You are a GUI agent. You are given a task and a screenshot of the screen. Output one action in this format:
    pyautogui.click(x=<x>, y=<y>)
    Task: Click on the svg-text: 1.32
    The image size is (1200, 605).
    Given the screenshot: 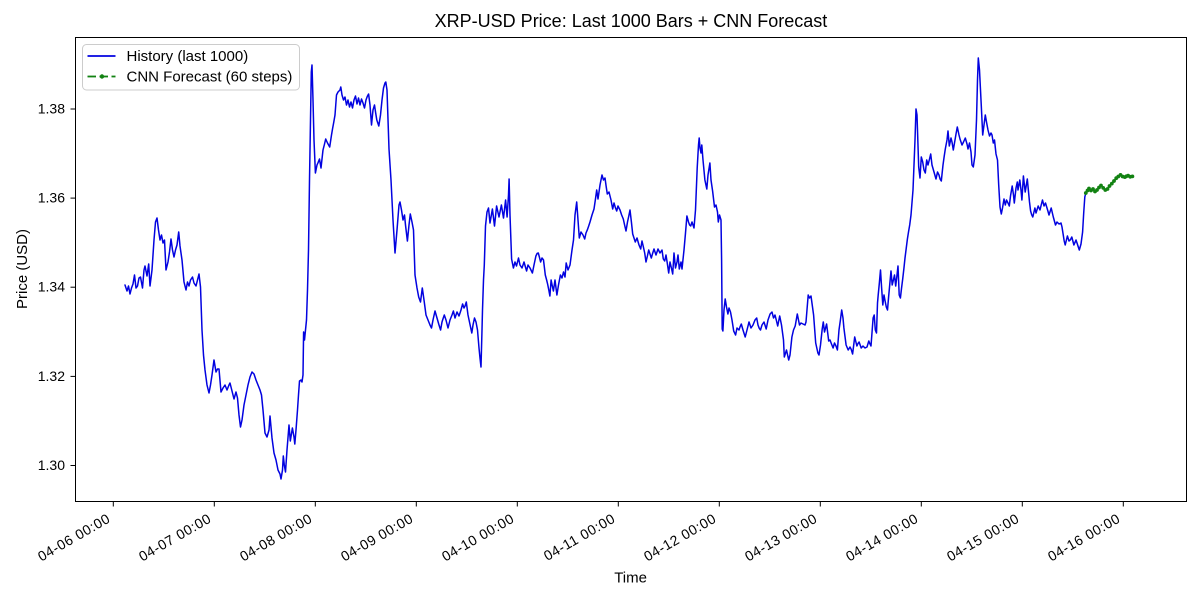 What is the action you would take?
    pyautogui.click(x=51, y=376)
    